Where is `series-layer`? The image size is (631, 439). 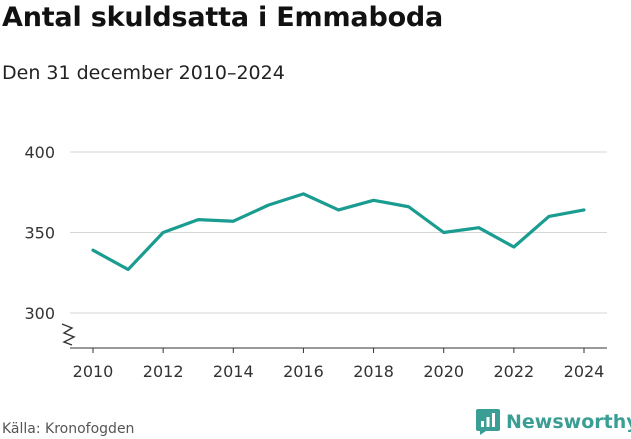 series-layer is located at coordinates (338, 232).